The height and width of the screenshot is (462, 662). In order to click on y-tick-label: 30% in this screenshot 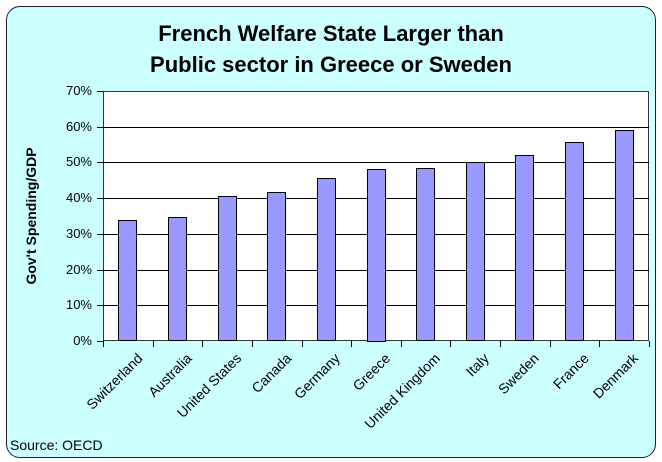, I will do `click(78, 233)`.